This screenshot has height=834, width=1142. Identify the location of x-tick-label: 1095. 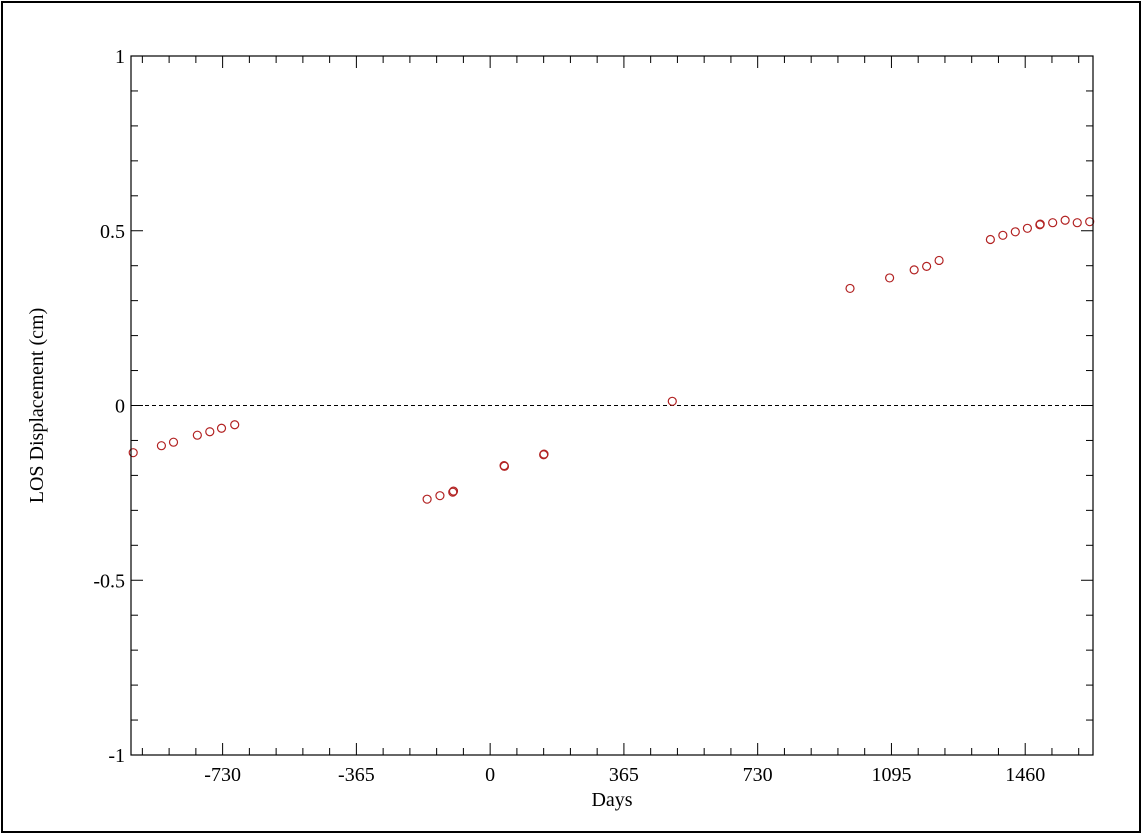
(891, 775).